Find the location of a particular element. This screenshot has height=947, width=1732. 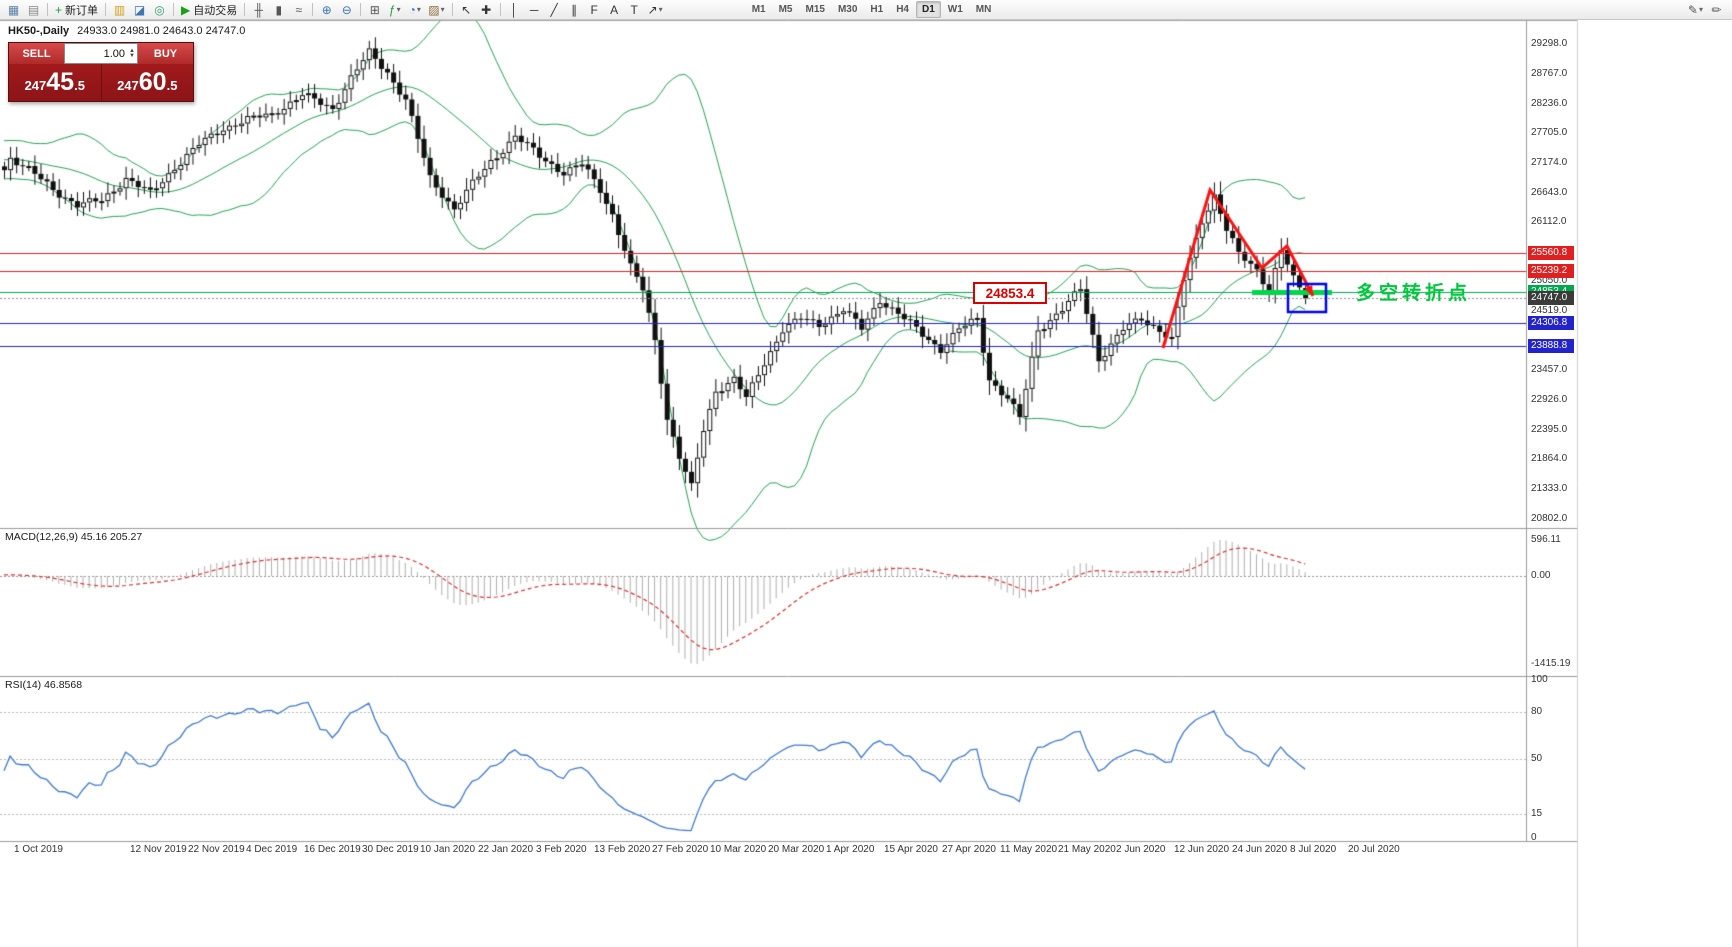

date-axis-label: 4 Dec 2019 is located at coordinates (272, 849).